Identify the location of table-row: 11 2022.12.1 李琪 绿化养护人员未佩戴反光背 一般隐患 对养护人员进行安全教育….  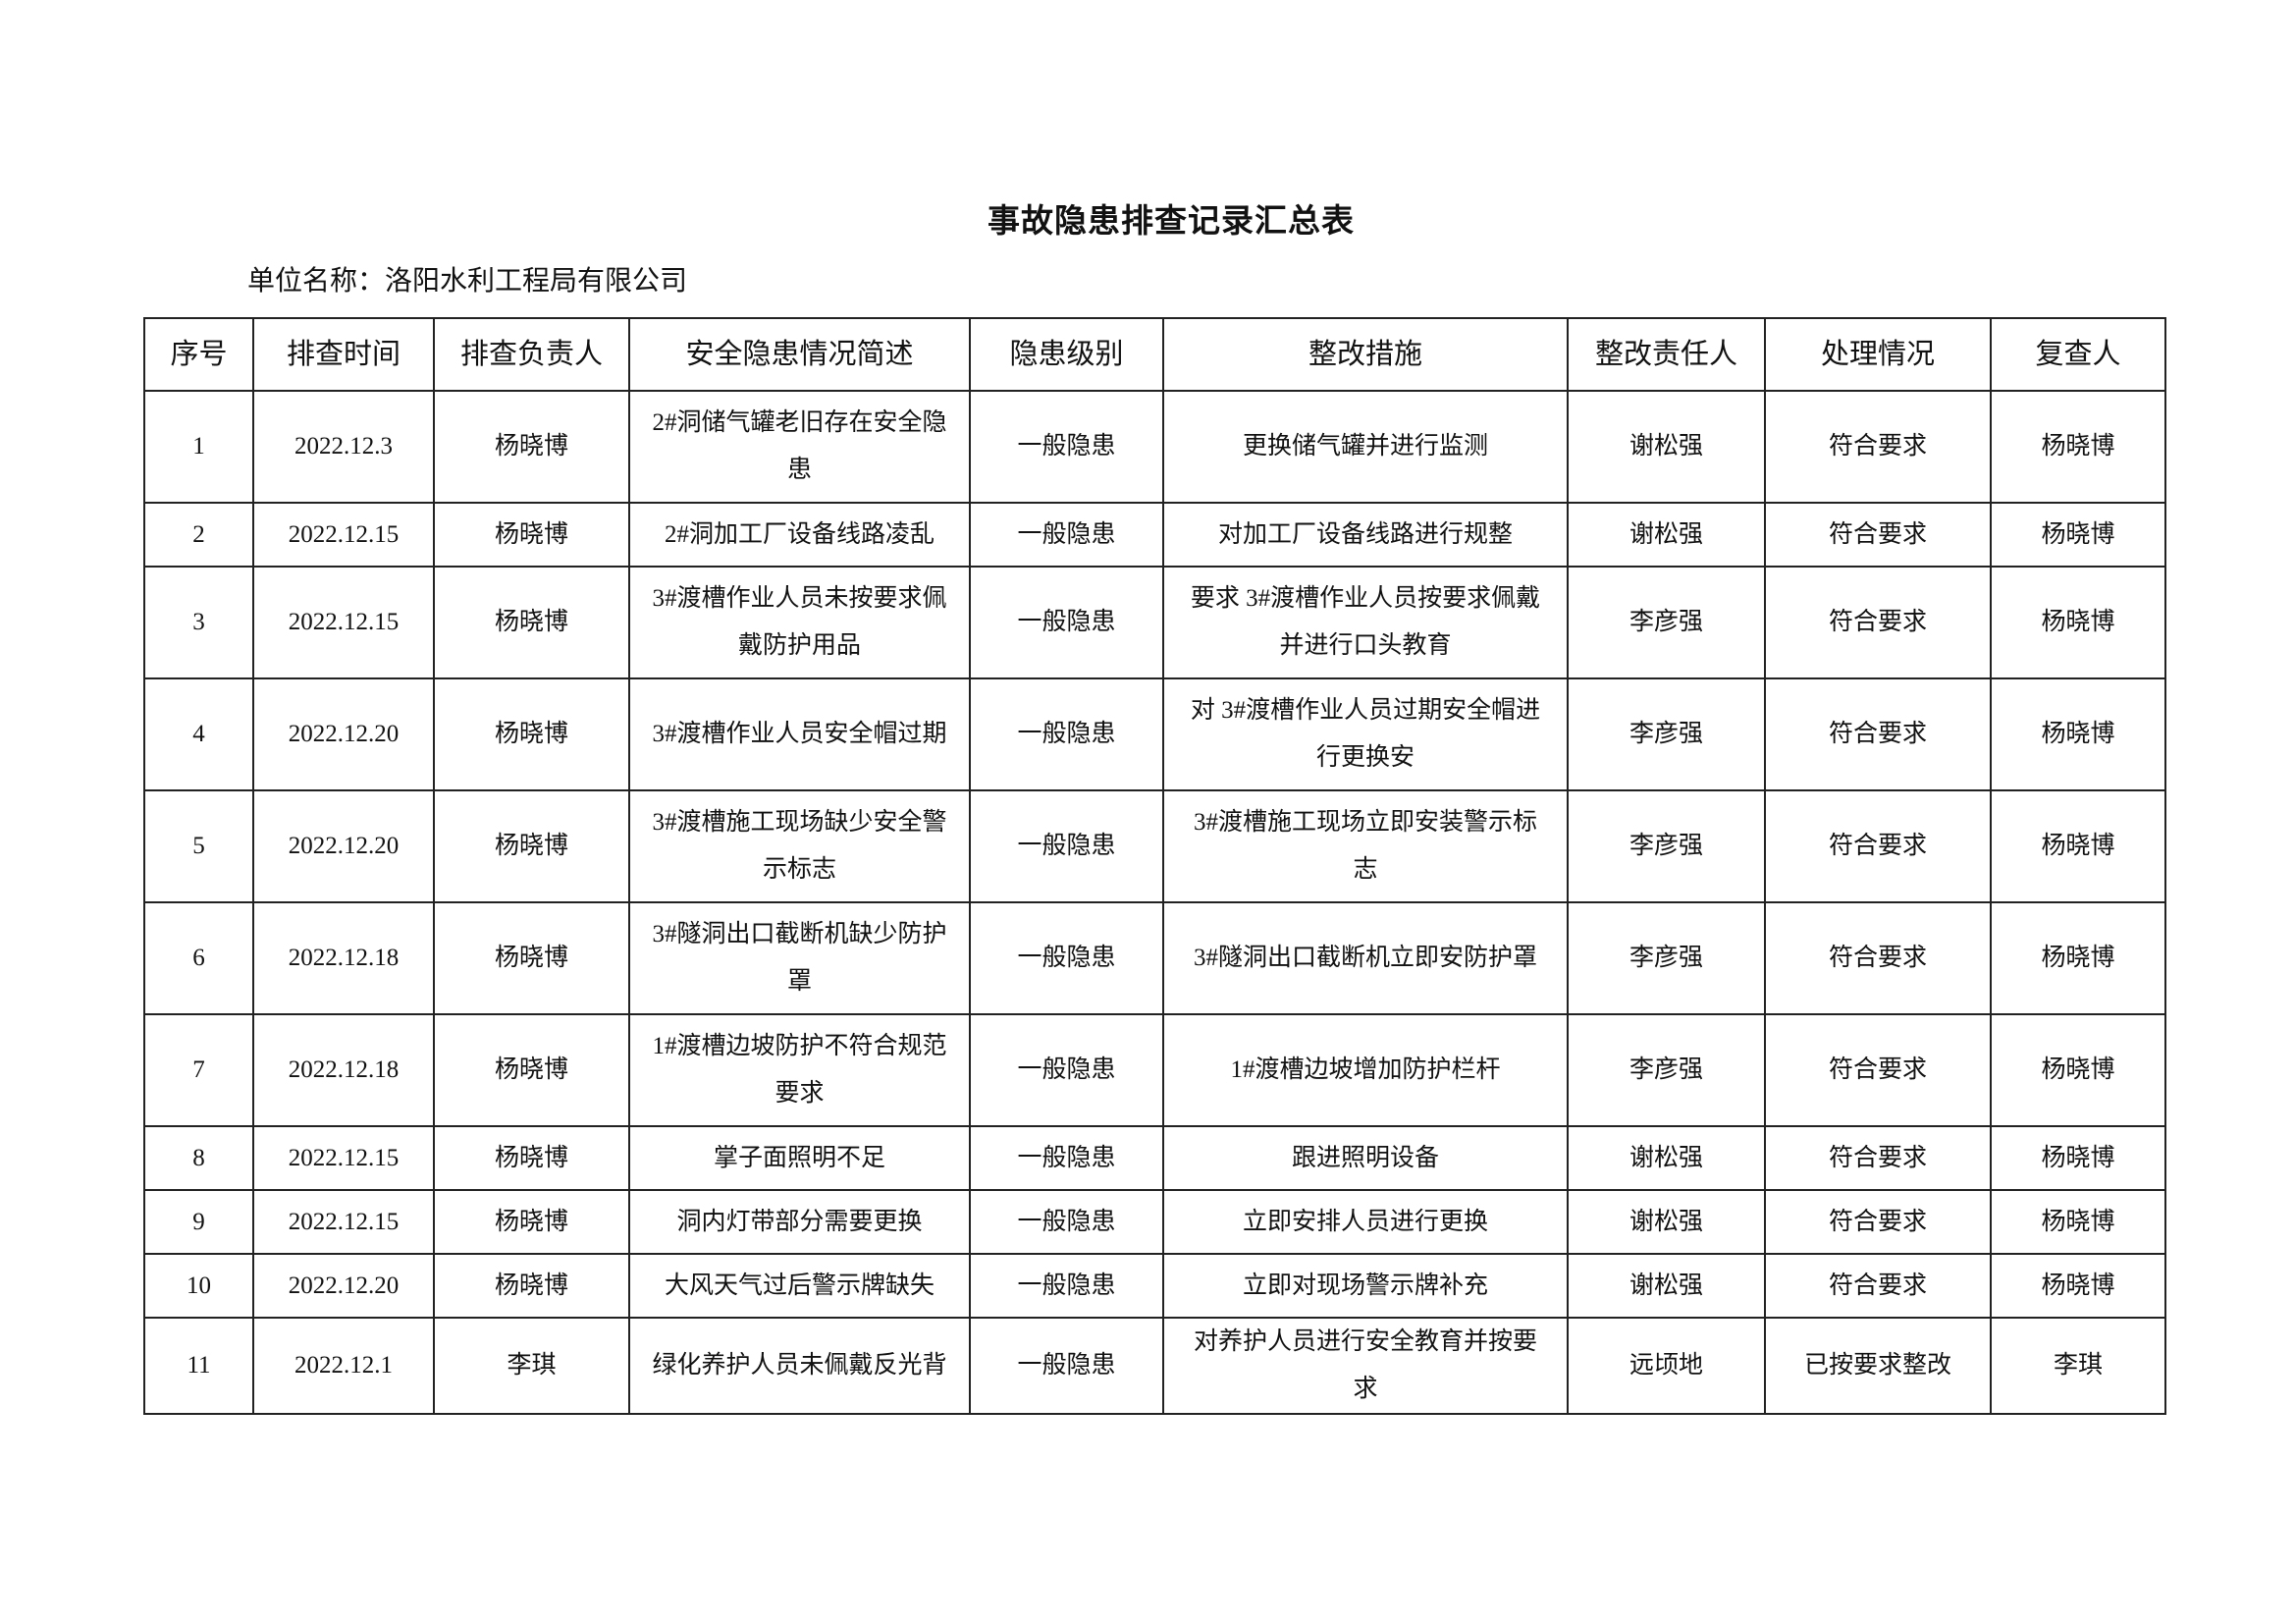
(1154, 1366).